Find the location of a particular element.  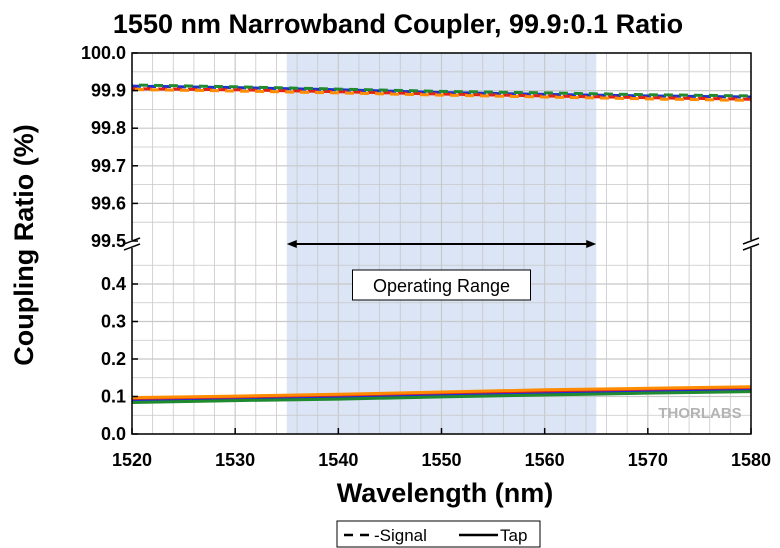

y-tick-label: 99.8 is located at coordinates (108, 128).